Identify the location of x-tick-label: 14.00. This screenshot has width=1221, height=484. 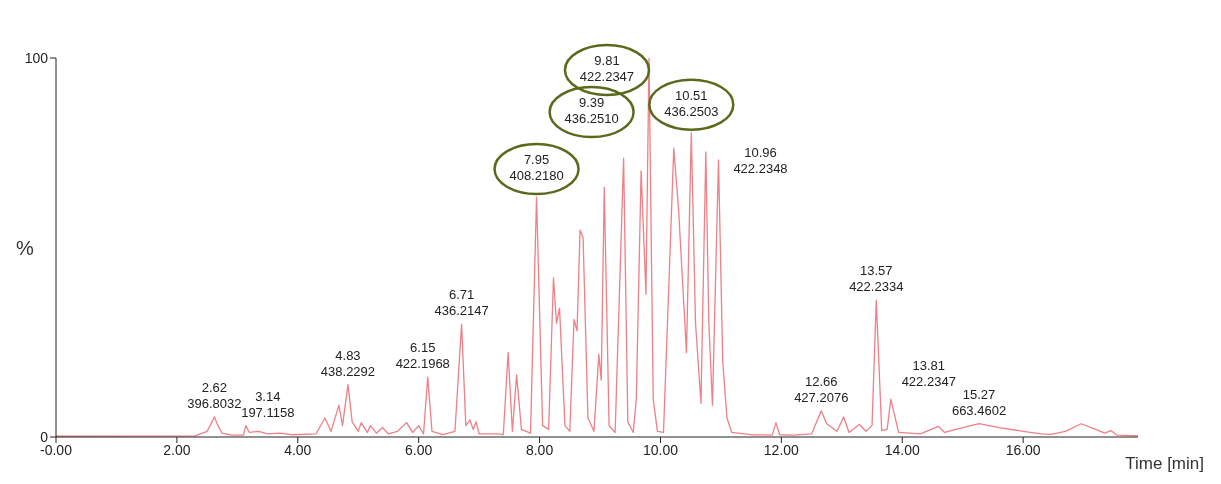
(902, 449).